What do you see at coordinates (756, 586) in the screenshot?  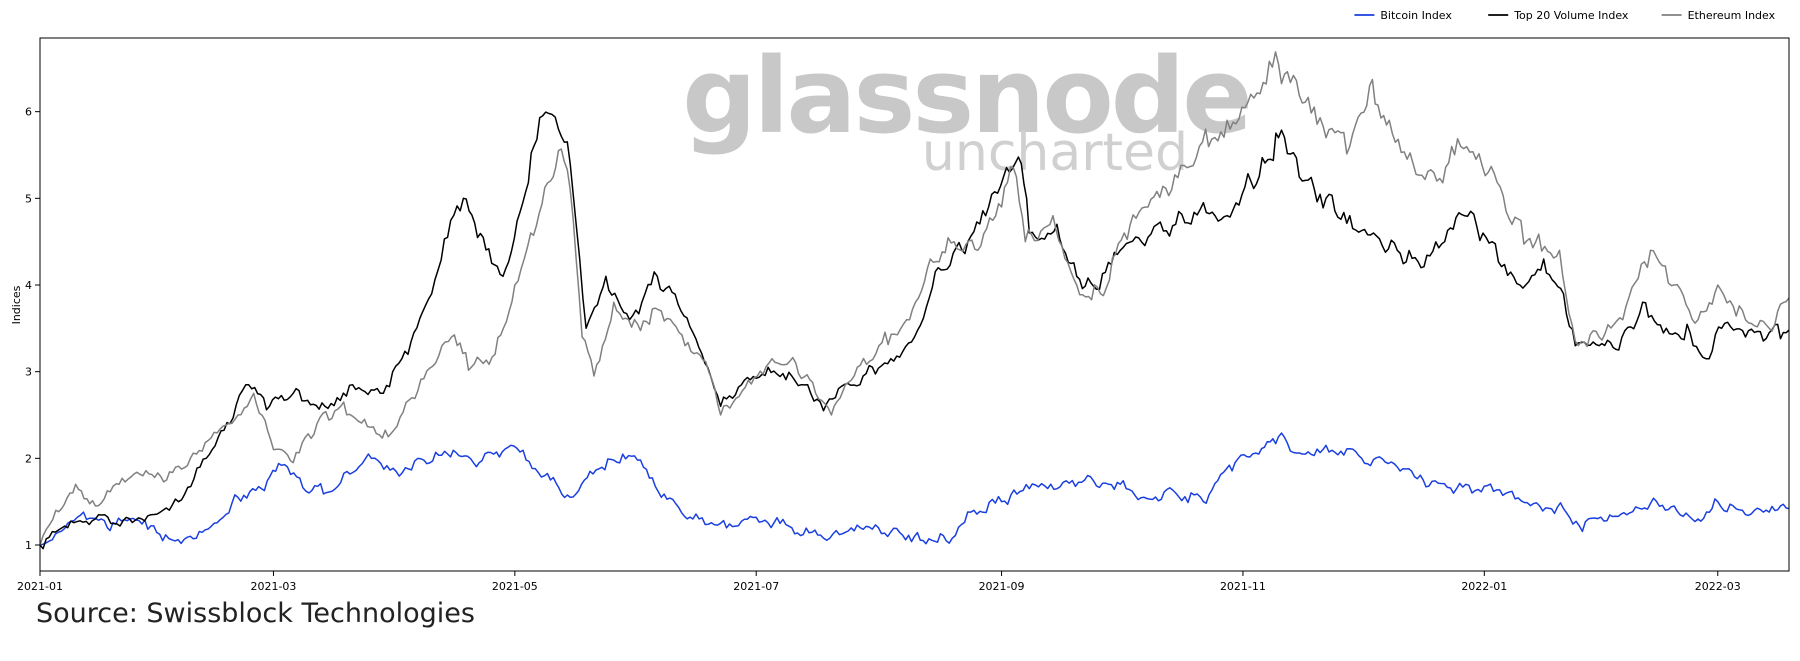 I see `x-tick-label: 2021-07` at bounding box center [756, 586].